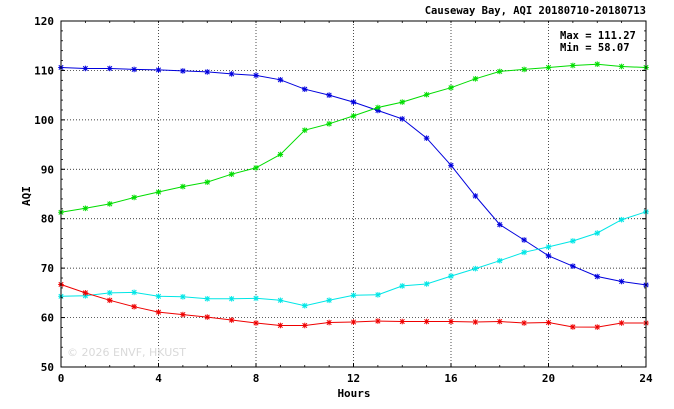 The width and height of the screenshot is (674, 409). Describe the element at coordinates (353, 393) in the screenshot. I see `x-axis-title: Hours` at that location.